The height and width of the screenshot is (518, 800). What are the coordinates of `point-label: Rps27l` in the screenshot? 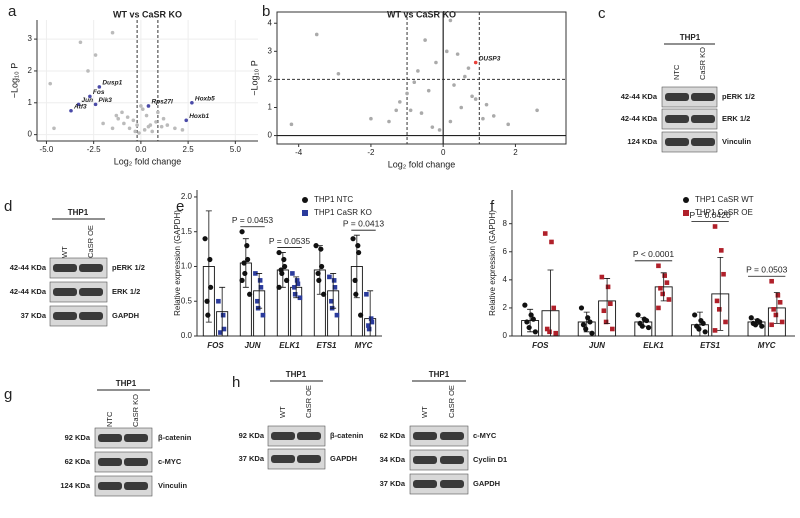 It's located at (162, 102).